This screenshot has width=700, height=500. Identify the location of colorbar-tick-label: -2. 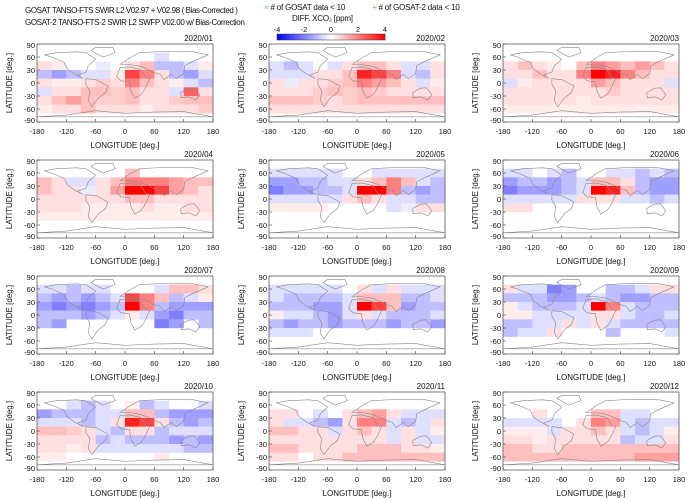
(304, 29).